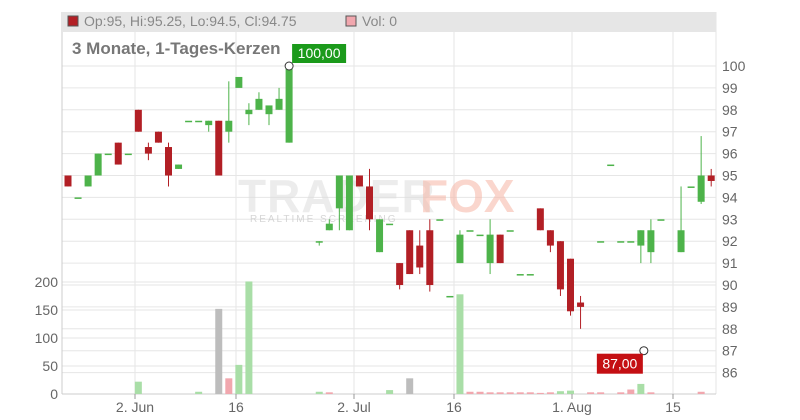  I want to click on legend-ohlc: Op:95, Hi:95.25, Lo:94.5, Cl:94.75, so click(190, 21).